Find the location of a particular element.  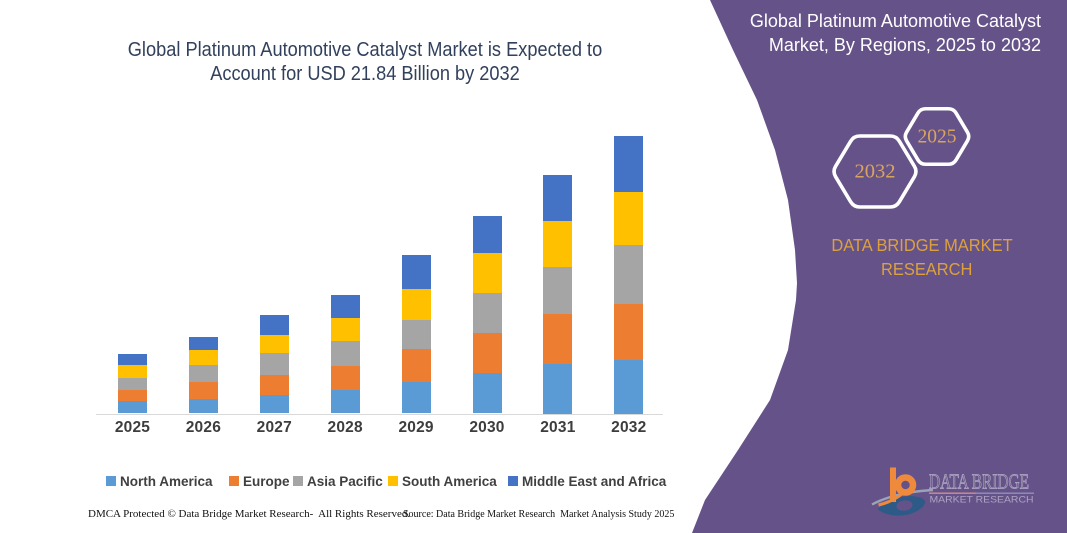

svg-text: 2032 is located at coordinates (875, 172).